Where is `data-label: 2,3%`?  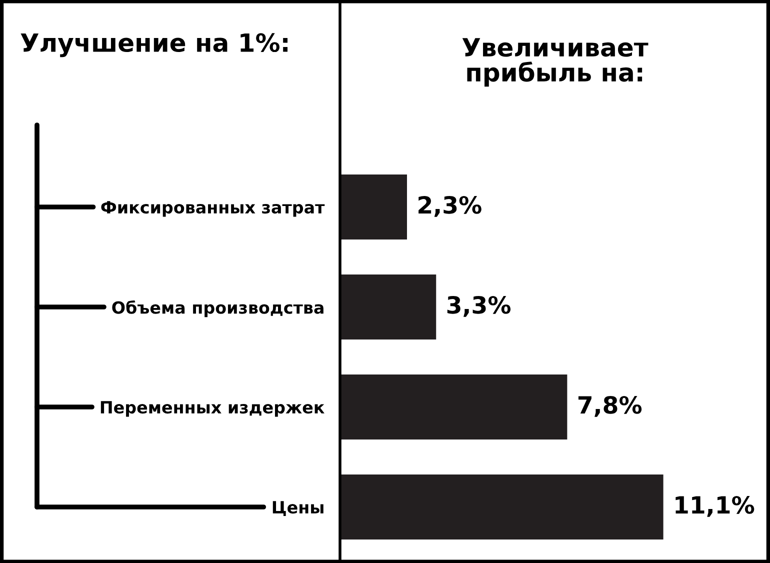 data-label: 2,3% is located at coordinates (450, 206).